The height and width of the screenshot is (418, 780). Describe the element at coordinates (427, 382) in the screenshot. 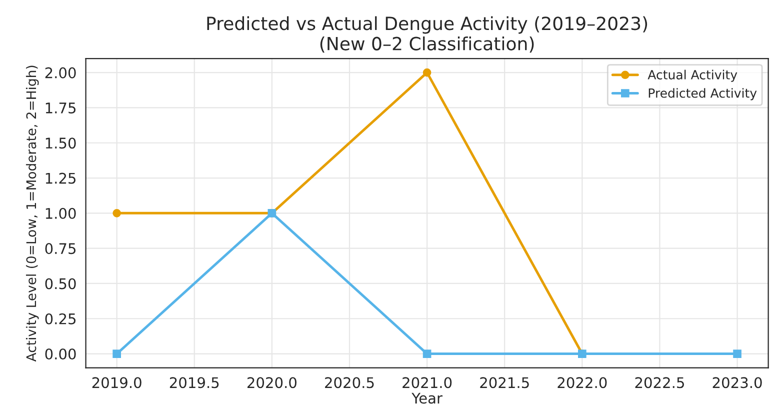

I see `x-tick-label: 2021.0` at that location.